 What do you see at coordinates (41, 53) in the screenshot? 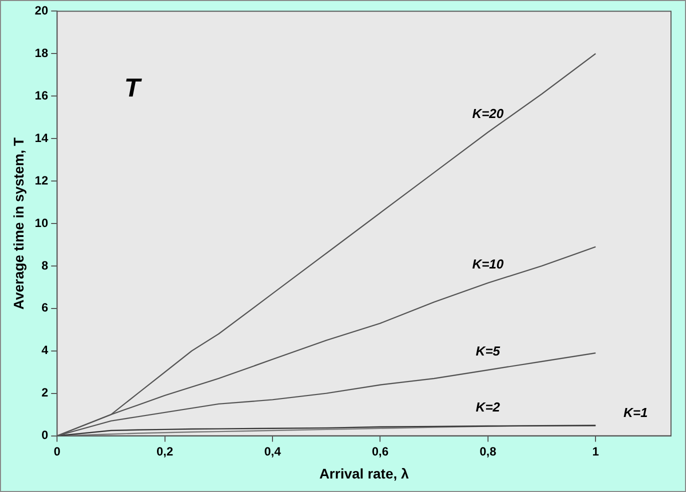
I see `y-tick-label: 18` at bounding box center [41, 53].